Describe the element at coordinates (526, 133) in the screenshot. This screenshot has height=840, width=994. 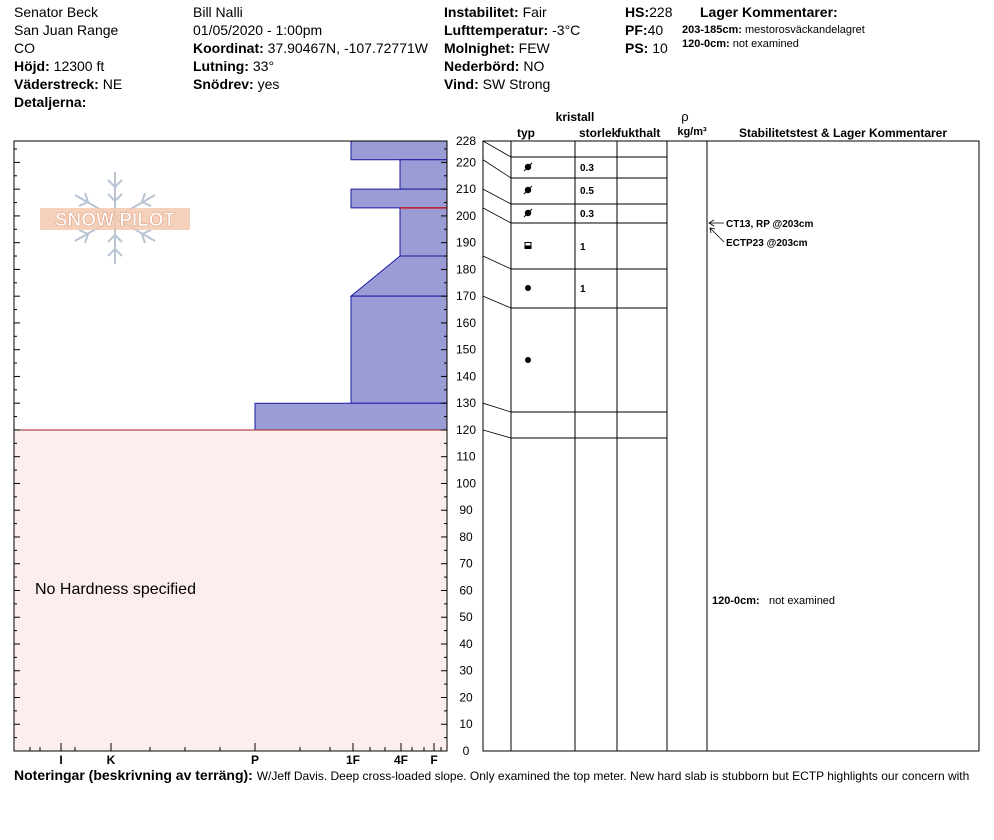
I see `type-header: typ` at that location.